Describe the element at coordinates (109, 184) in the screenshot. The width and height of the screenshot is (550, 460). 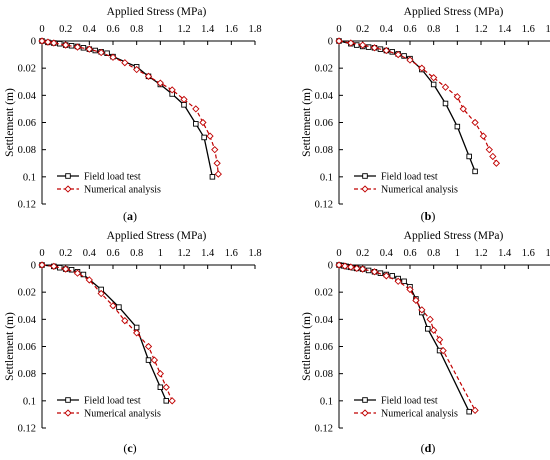
I see `legend: Field load test Numerical analysis` at that location.